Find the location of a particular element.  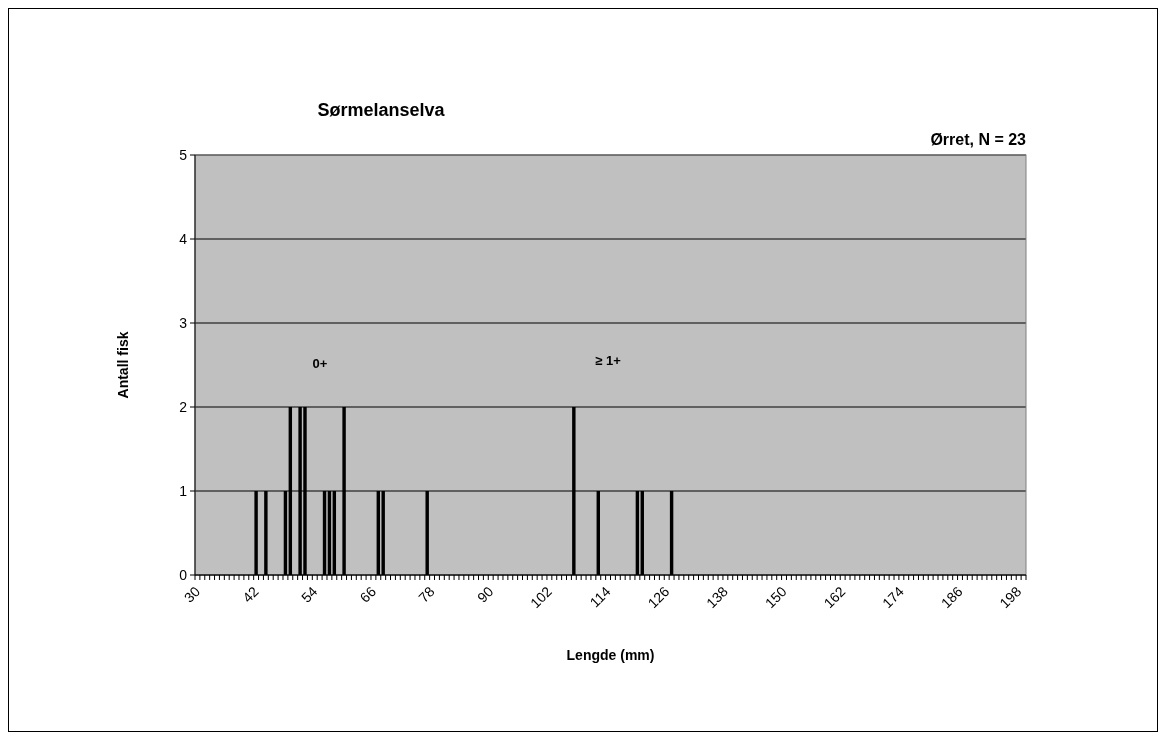

x-tick-label: 78 is located at coordinates (426, 594).